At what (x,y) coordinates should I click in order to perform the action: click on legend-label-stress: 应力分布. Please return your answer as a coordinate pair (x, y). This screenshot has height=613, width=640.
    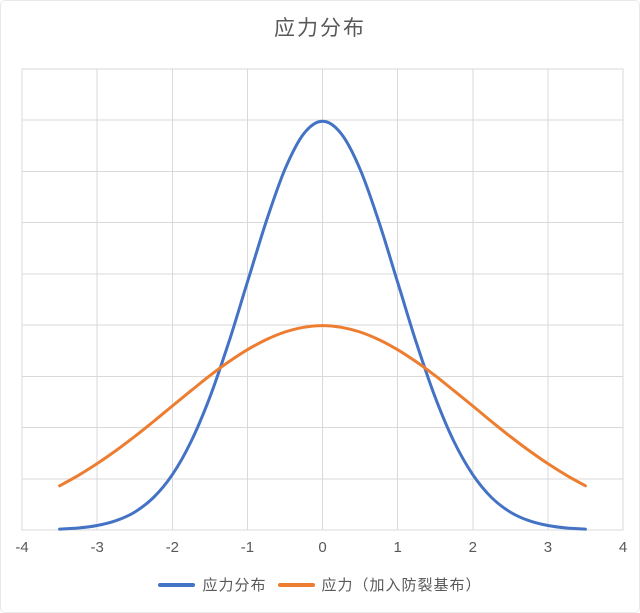
    Looking at the image, I should click on (234, 585).